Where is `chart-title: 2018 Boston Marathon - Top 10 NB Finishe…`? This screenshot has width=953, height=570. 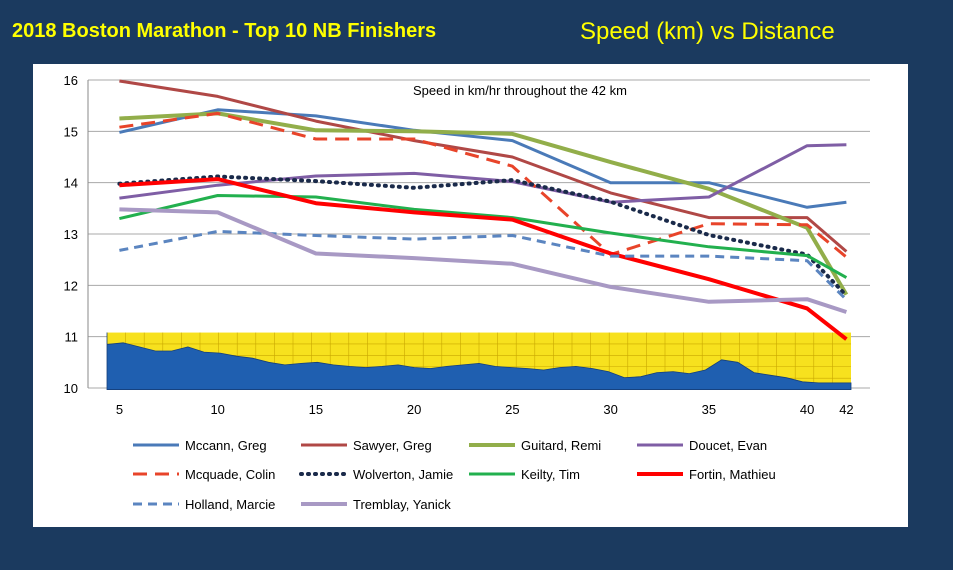
chart-title: 2018 Boston Marathon - Top 10 NB Finishe… is located at coordinates (224, 31).